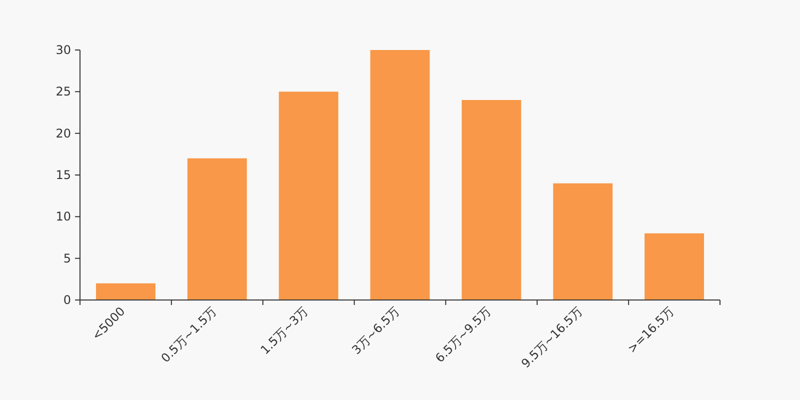  Describe the element at coordinates (67, 300) in the screenshot. I see `y-tick-label: 0` at that location.